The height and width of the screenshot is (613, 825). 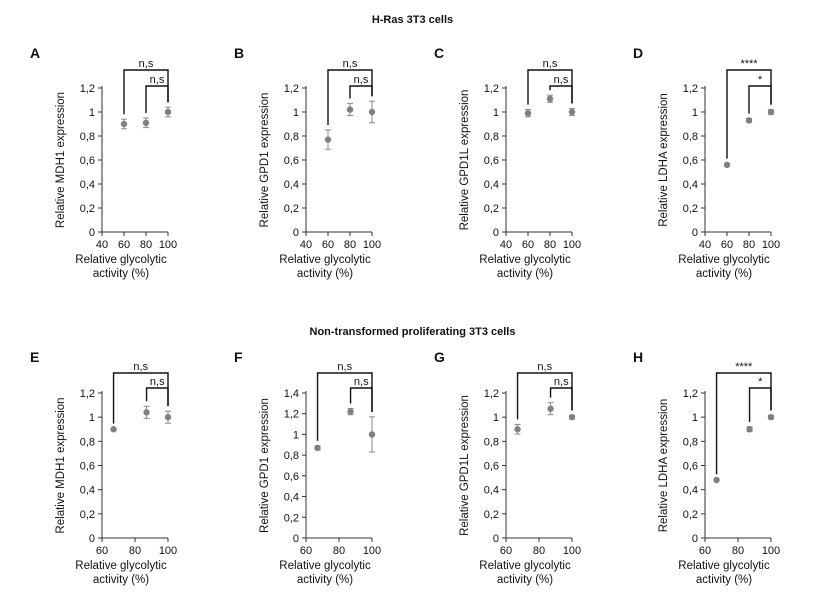 I want to click on panel-letter-f: F, so click(x=238, y=357).